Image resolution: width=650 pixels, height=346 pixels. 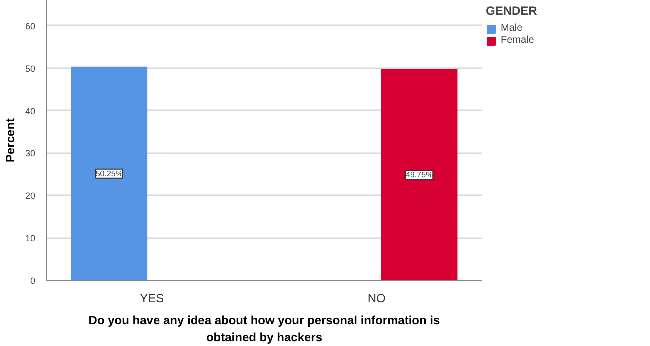 I want to click on y-tick-label: 40, so click(x=30, y=111).